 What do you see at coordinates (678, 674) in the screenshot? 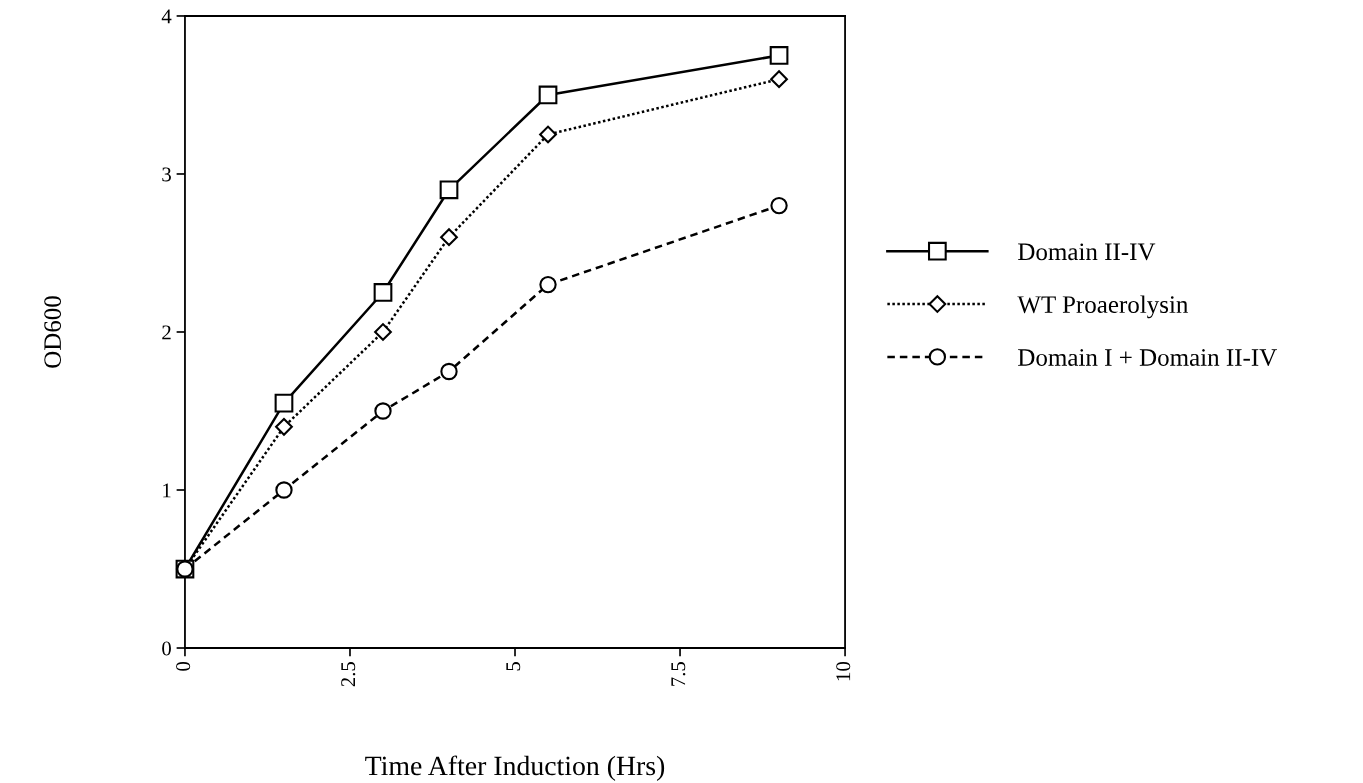
I see `x-tick-label: 7.5` at bounding box center [678, 674].